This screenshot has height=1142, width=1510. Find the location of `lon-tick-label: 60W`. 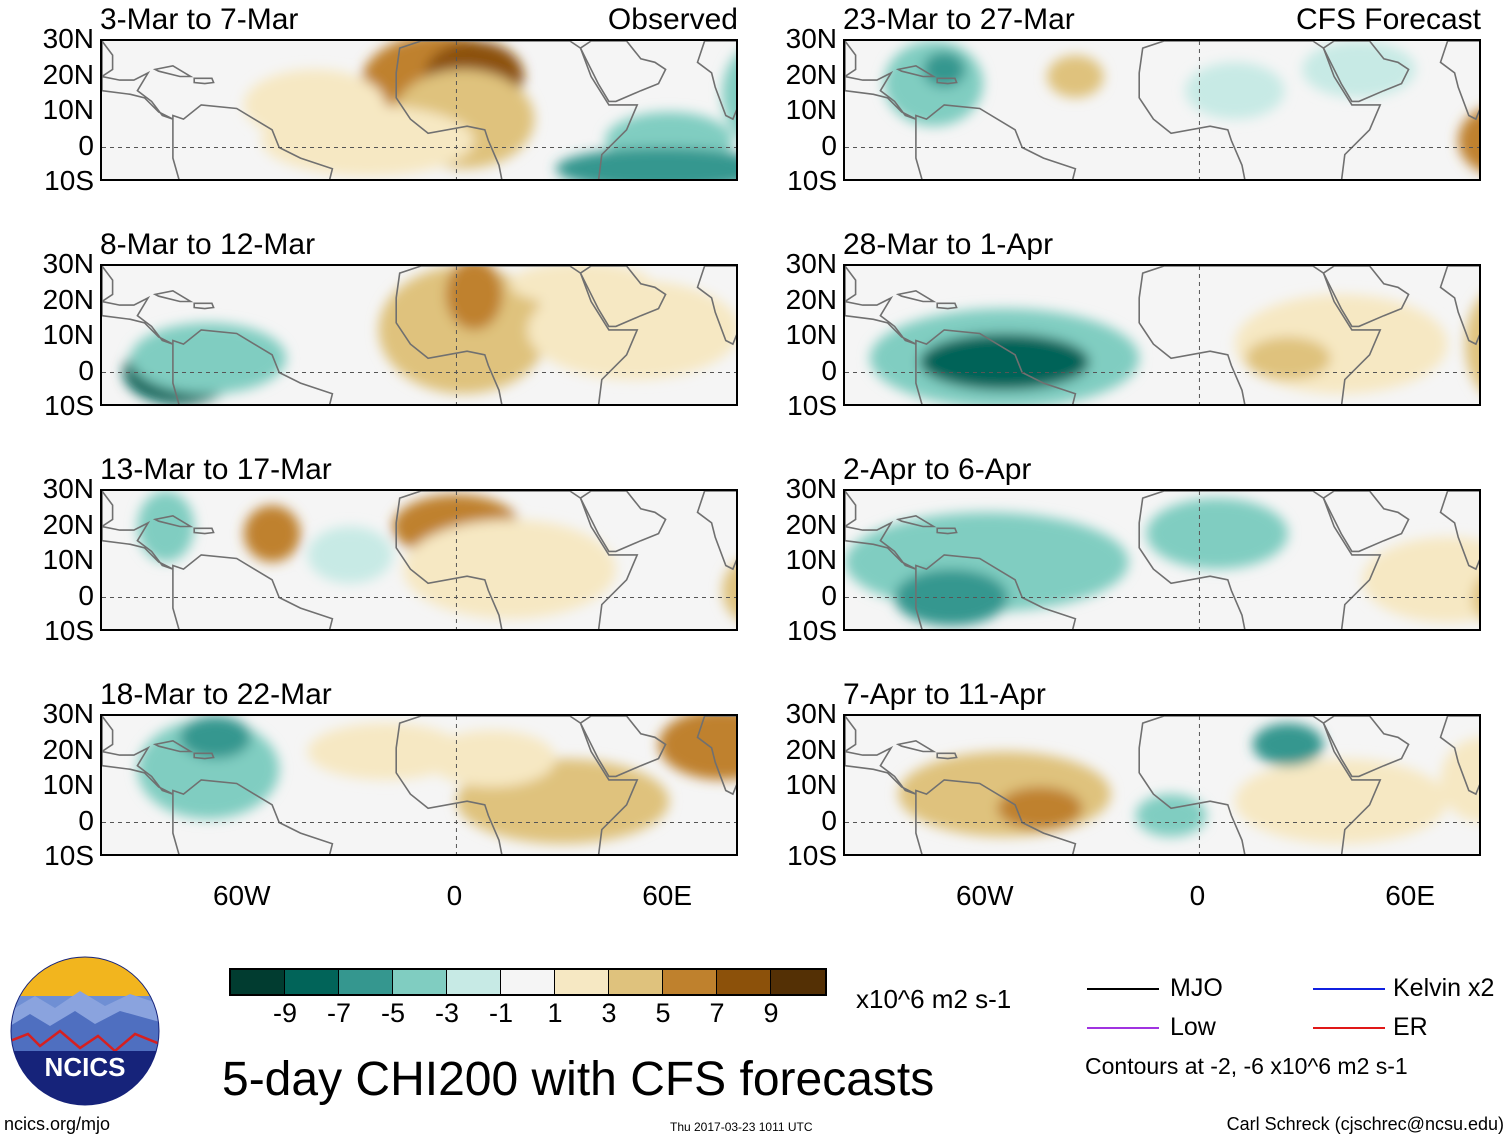

lon-tick-label: 60W is located at coordinates (984, 895).